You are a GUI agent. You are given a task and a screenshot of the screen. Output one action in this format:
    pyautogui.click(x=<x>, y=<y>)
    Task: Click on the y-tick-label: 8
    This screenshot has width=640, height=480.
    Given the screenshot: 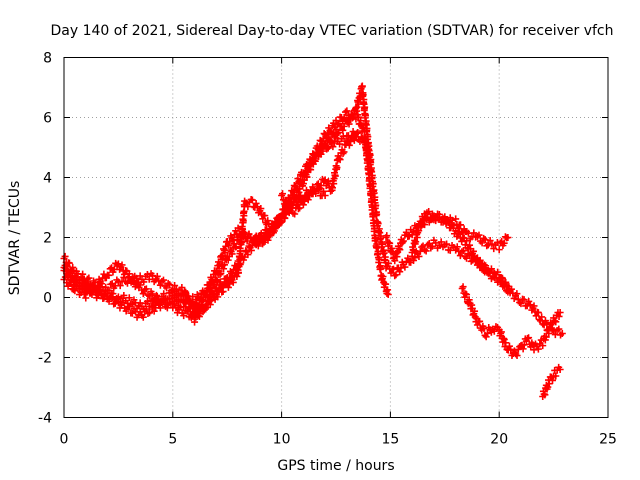 What is the action you would take?
    pyautogui.click(x=47, y=59)
    